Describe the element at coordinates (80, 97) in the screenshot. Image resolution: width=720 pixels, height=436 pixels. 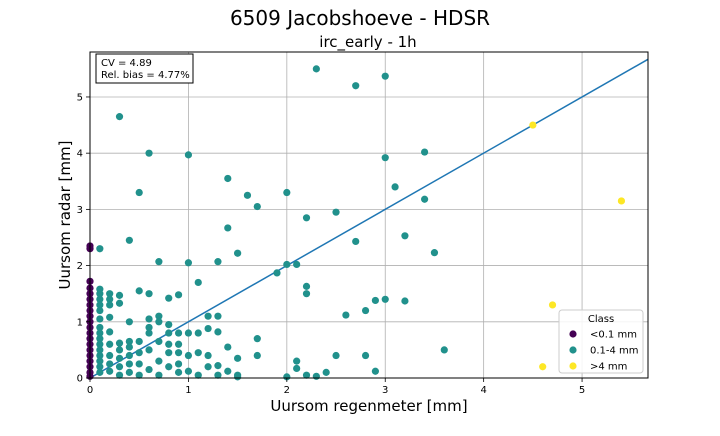
I see `y-tick-label: 5` at that location.